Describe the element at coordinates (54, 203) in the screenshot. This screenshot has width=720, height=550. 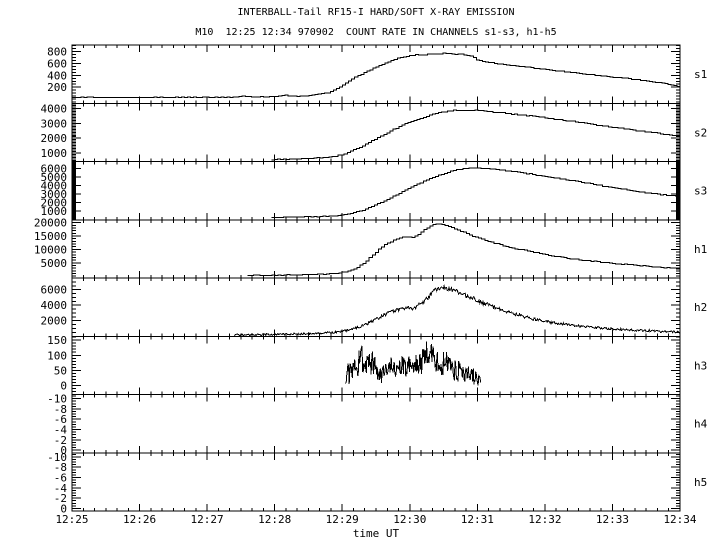
I see `s3-y-tick-label: 2000` at that location.